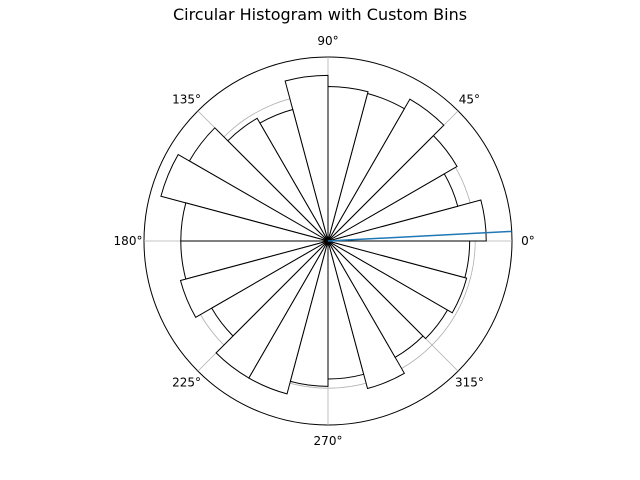 This screenshot has width=640, height=480. I want to click on angle-tick-label: 270°, so click(328, 441).